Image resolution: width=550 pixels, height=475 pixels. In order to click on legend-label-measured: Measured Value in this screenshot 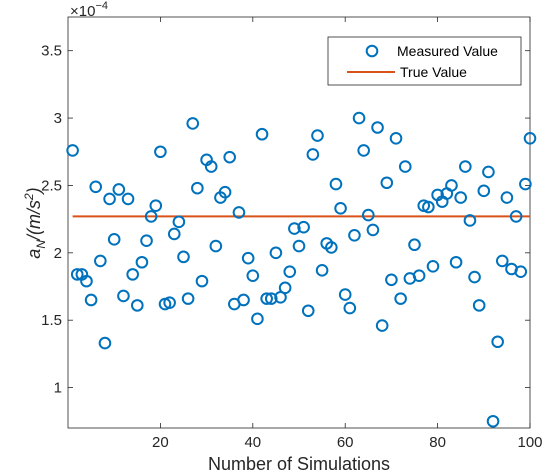, I will do `click(447, 51)`.